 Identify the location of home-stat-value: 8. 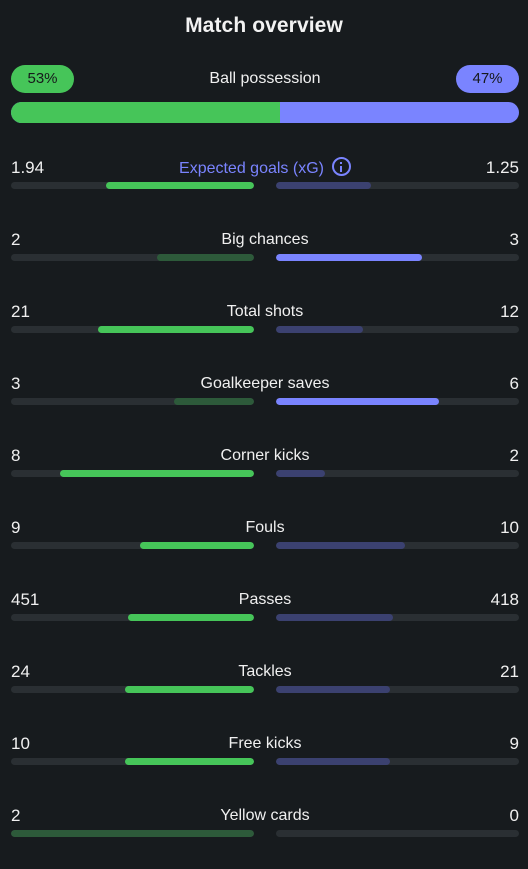
(16, 455).